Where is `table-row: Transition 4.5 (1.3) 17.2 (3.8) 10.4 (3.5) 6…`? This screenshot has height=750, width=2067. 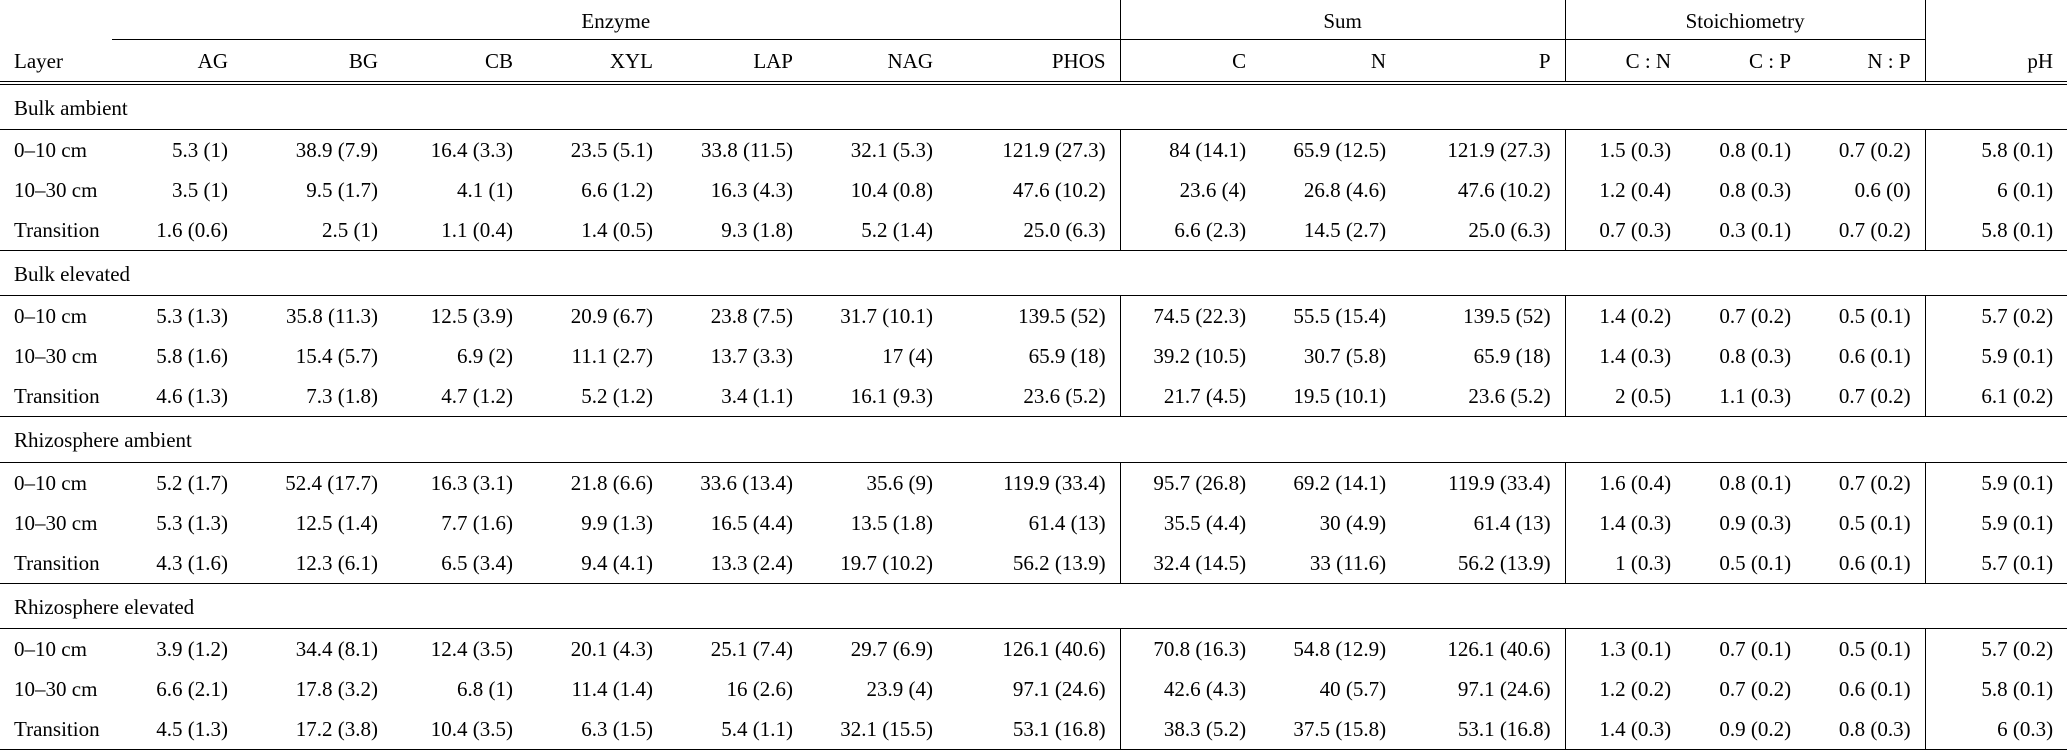
table-row: Transition 4.5 (1.3) 17.2 (3.8) 10.4 (3.5) 6… is located at coordinates (1033, 729).